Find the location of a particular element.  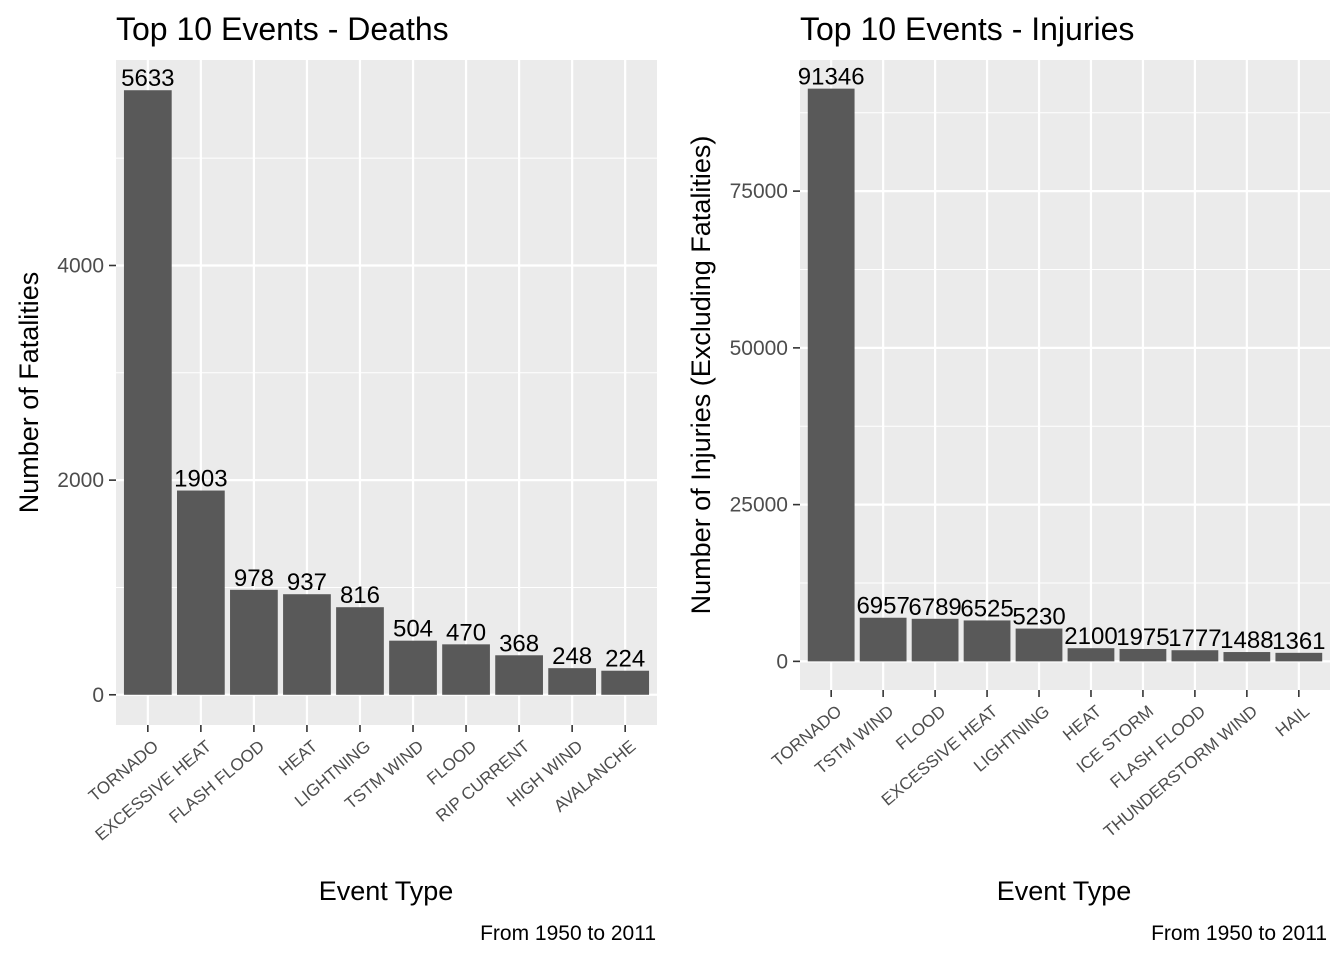

y-tick-label: 4000 is located at coordinates (80, 265).